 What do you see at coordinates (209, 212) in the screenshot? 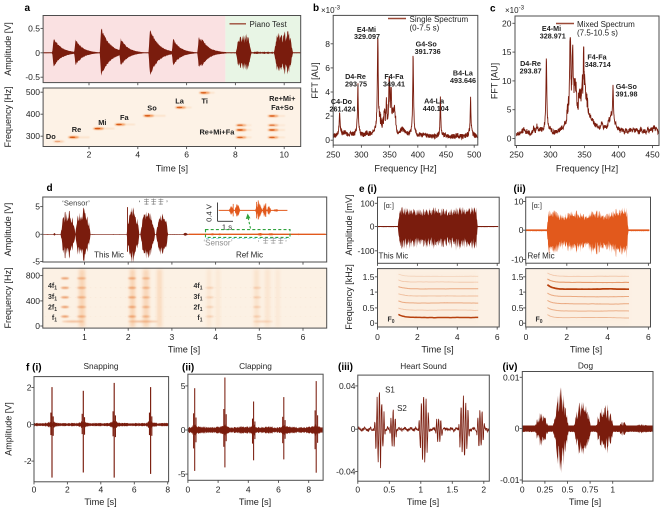
I see `svg-text: 0.4 V` at bounding box center [209, 212].